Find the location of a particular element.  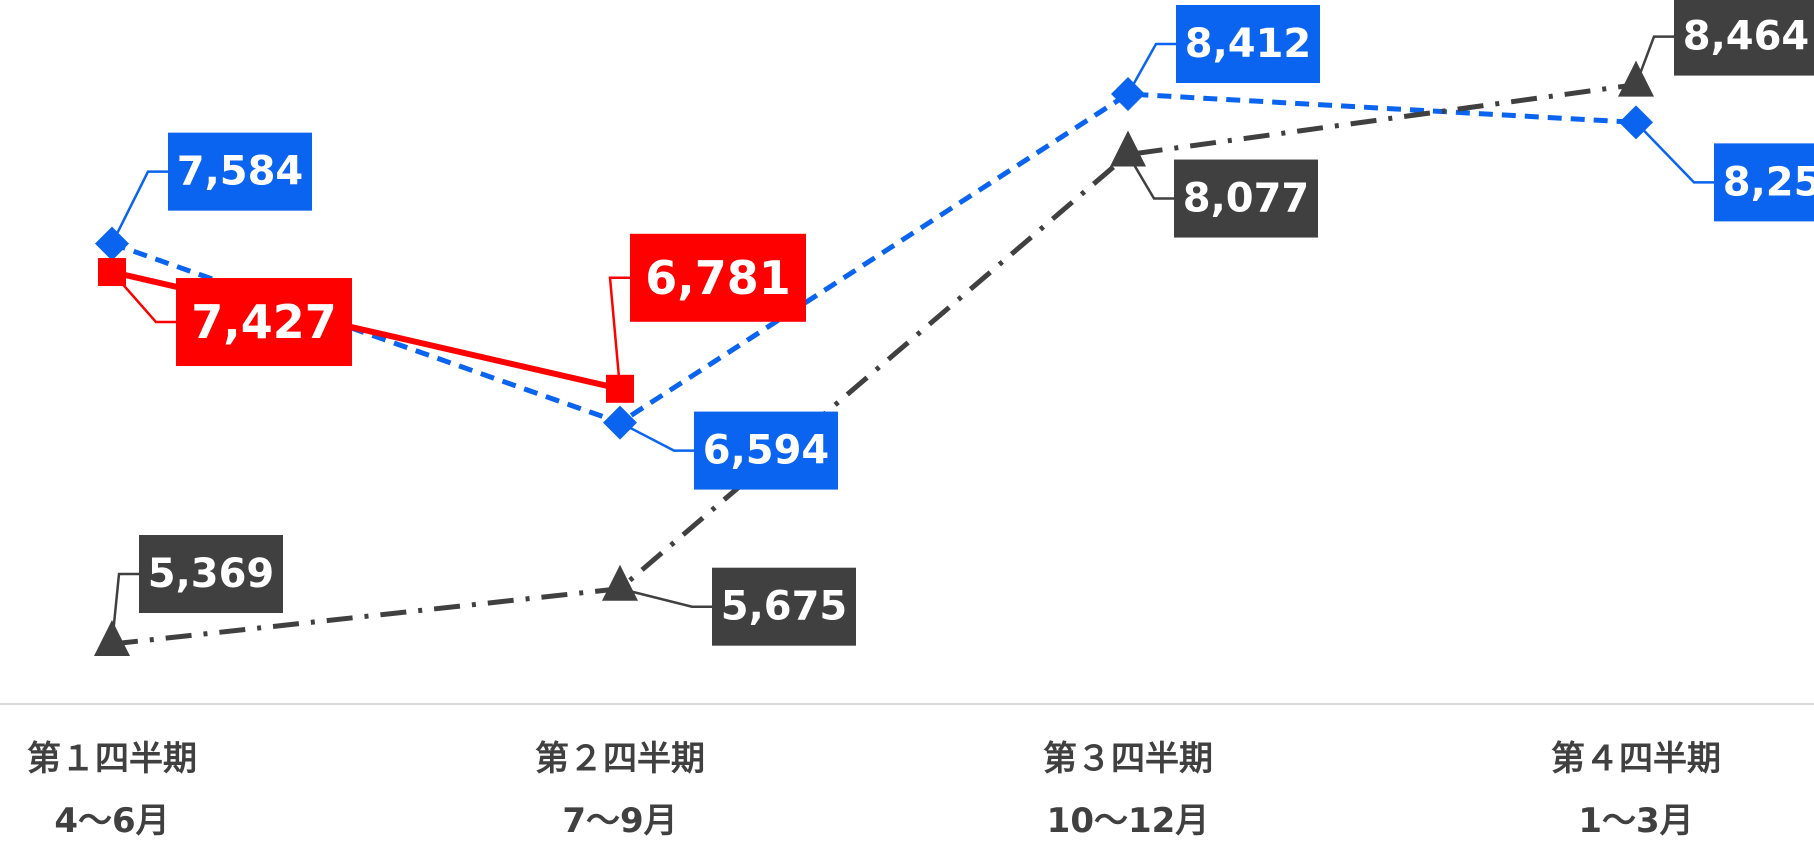

series-2-label-0: 5,369 is located at coordinates (211, 574).